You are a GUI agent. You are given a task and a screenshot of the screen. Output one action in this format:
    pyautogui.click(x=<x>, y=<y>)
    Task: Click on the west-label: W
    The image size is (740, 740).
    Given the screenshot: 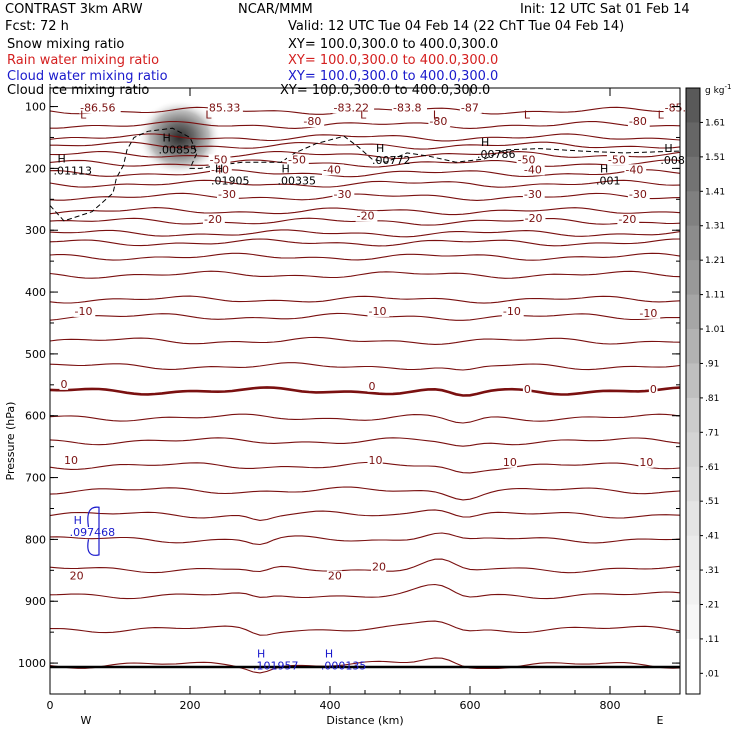 What is the action you would take?
    pyautogui.click(x=86, y=720)
    